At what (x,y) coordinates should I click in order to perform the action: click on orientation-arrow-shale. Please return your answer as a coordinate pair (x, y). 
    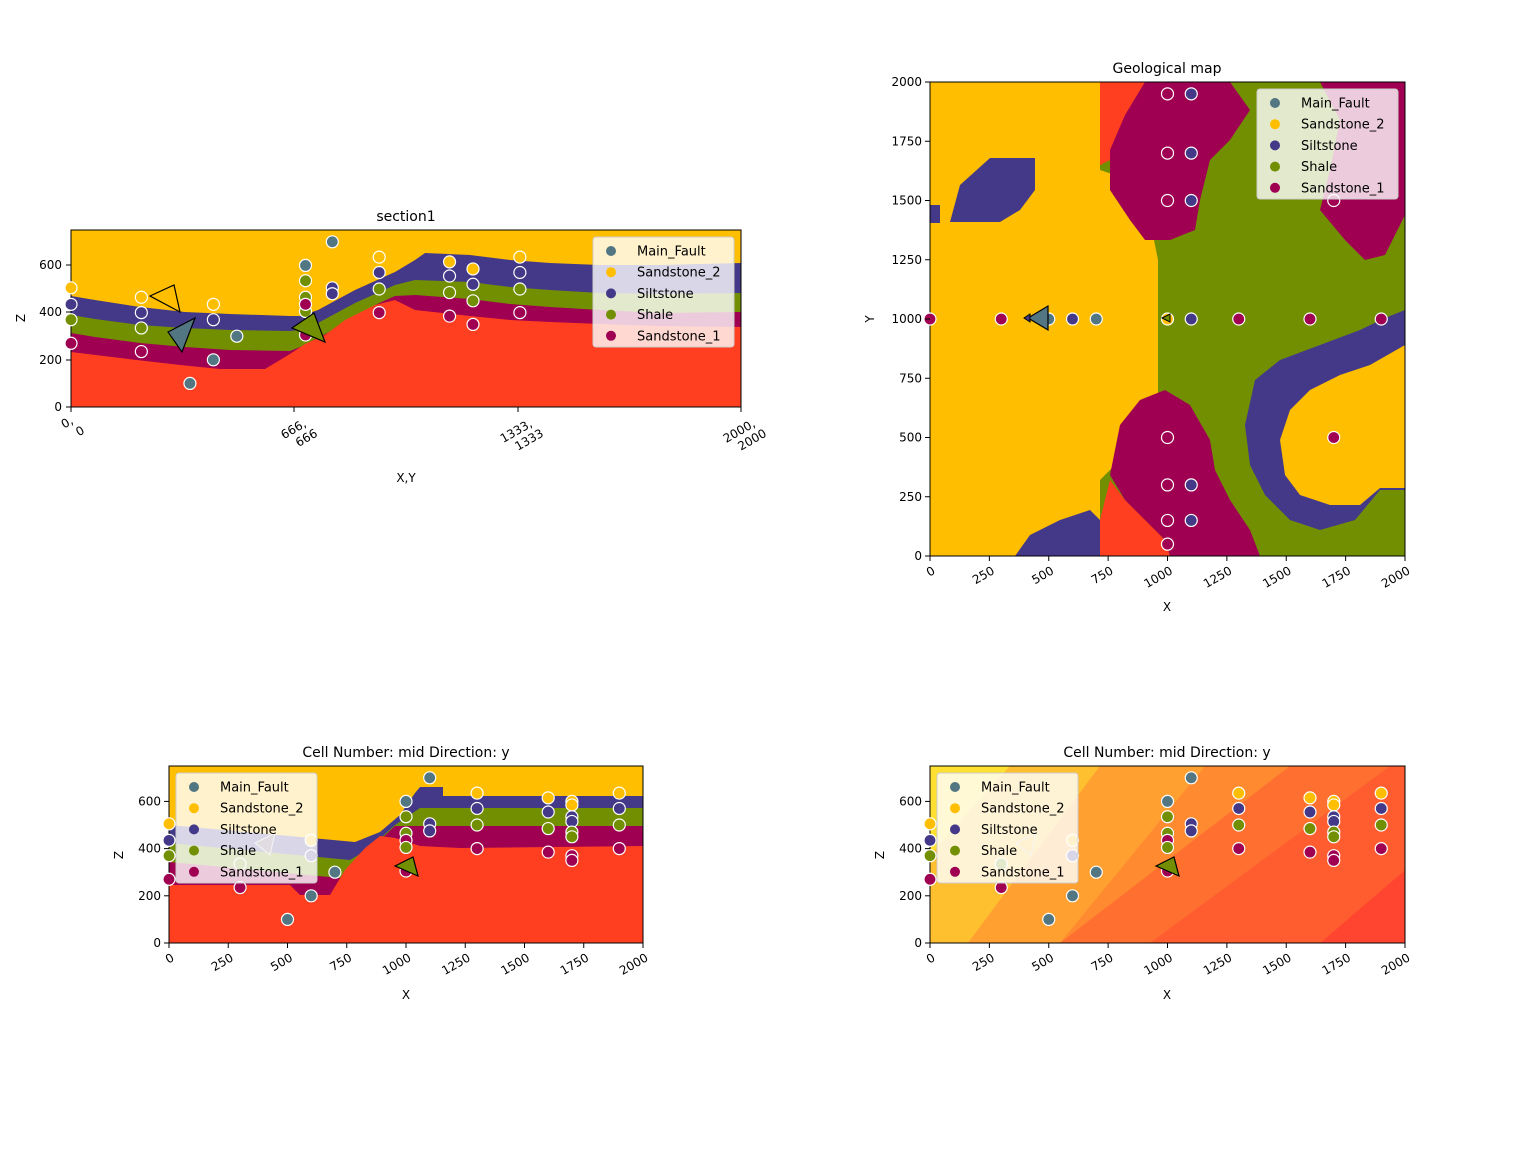
    Looking at the image, I should click on (1167, 867).